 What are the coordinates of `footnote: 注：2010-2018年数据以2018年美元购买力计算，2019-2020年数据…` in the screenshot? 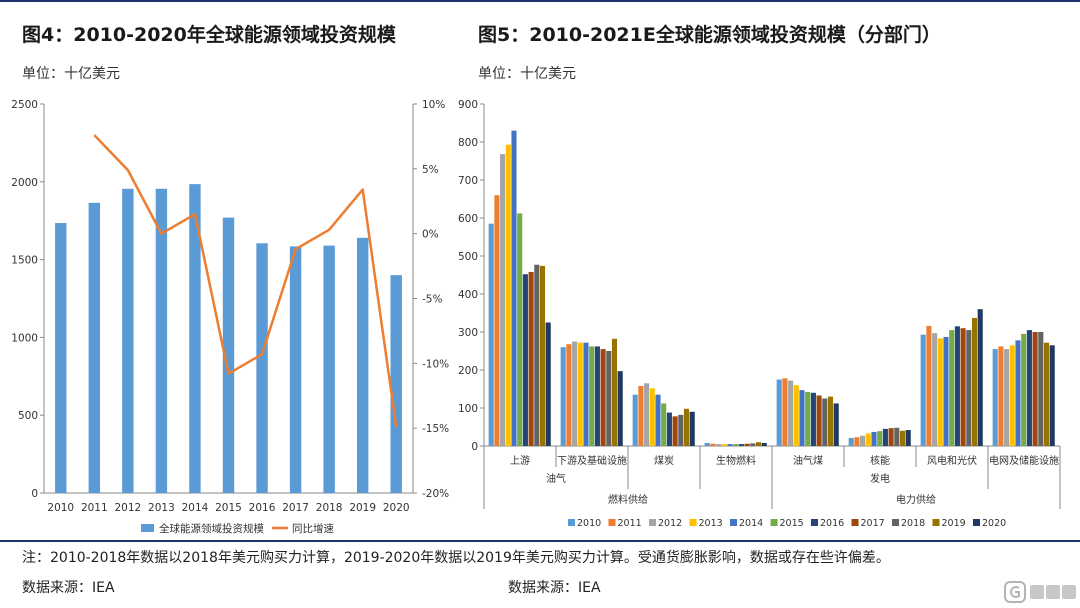 It's located at (456, 558).